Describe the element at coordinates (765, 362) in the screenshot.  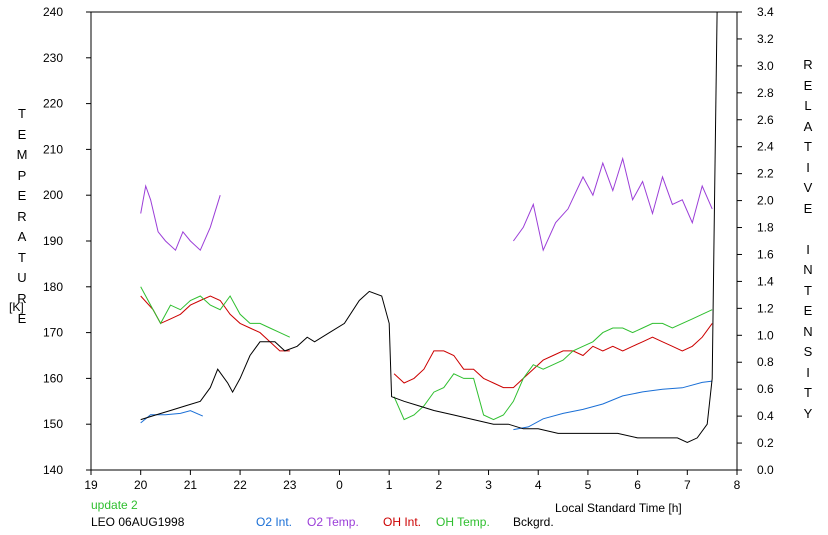
I see `y-tick-label-right: 0.8` at that location.